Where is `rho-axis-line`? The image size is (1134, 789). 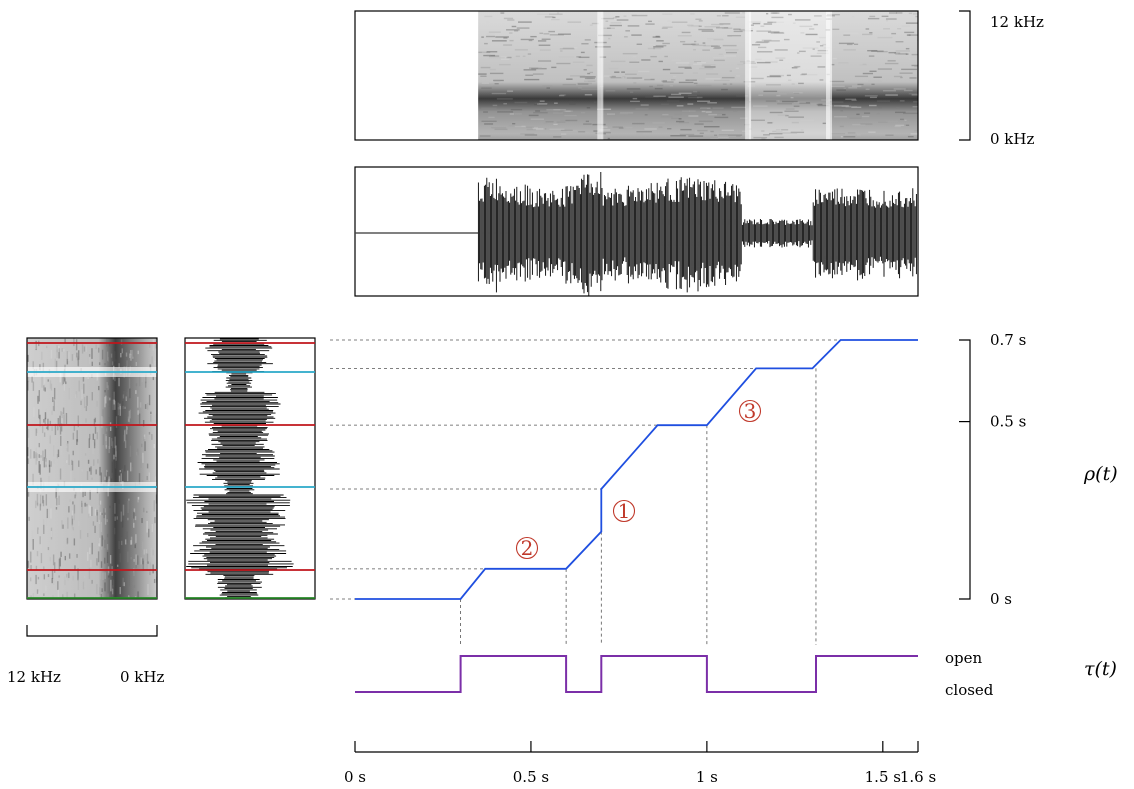
rho-axis-line is located at coordinates (965, 469).